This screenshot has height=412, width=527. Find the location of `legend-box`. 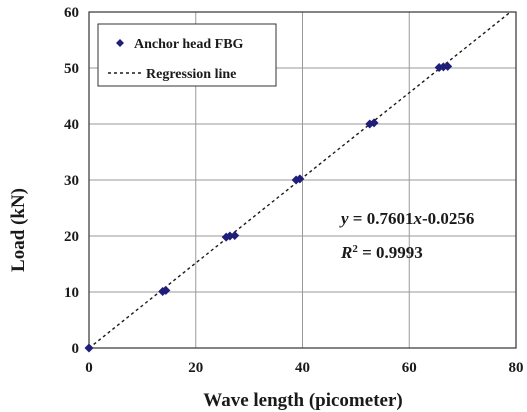

legend-box is located at coordinates (187, 55).